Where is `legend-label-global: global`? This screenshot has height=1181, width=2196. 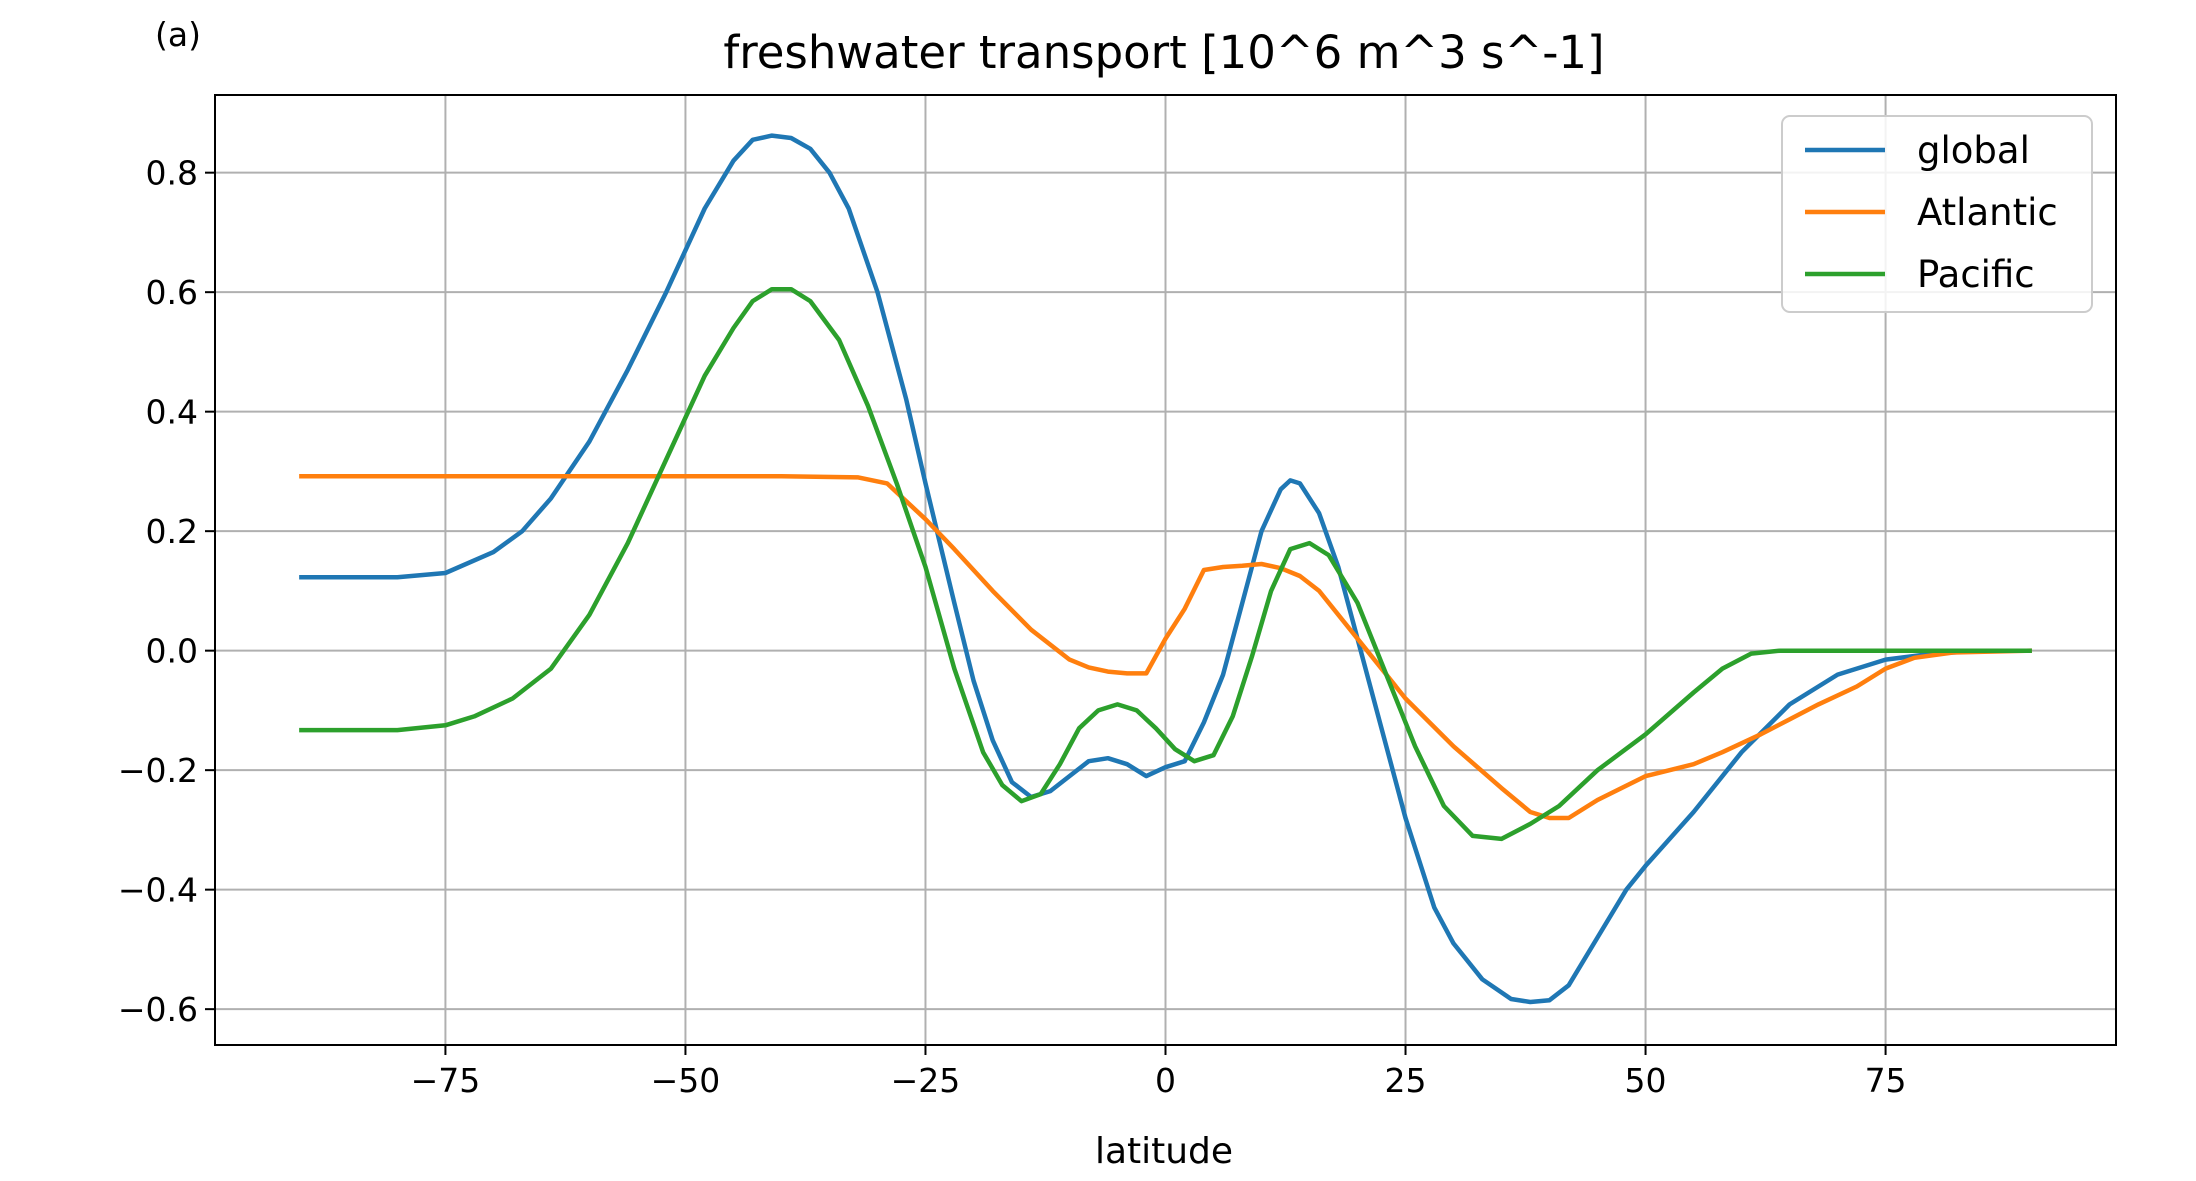
legend-label-global: global is located at coordinates (1973, 150).